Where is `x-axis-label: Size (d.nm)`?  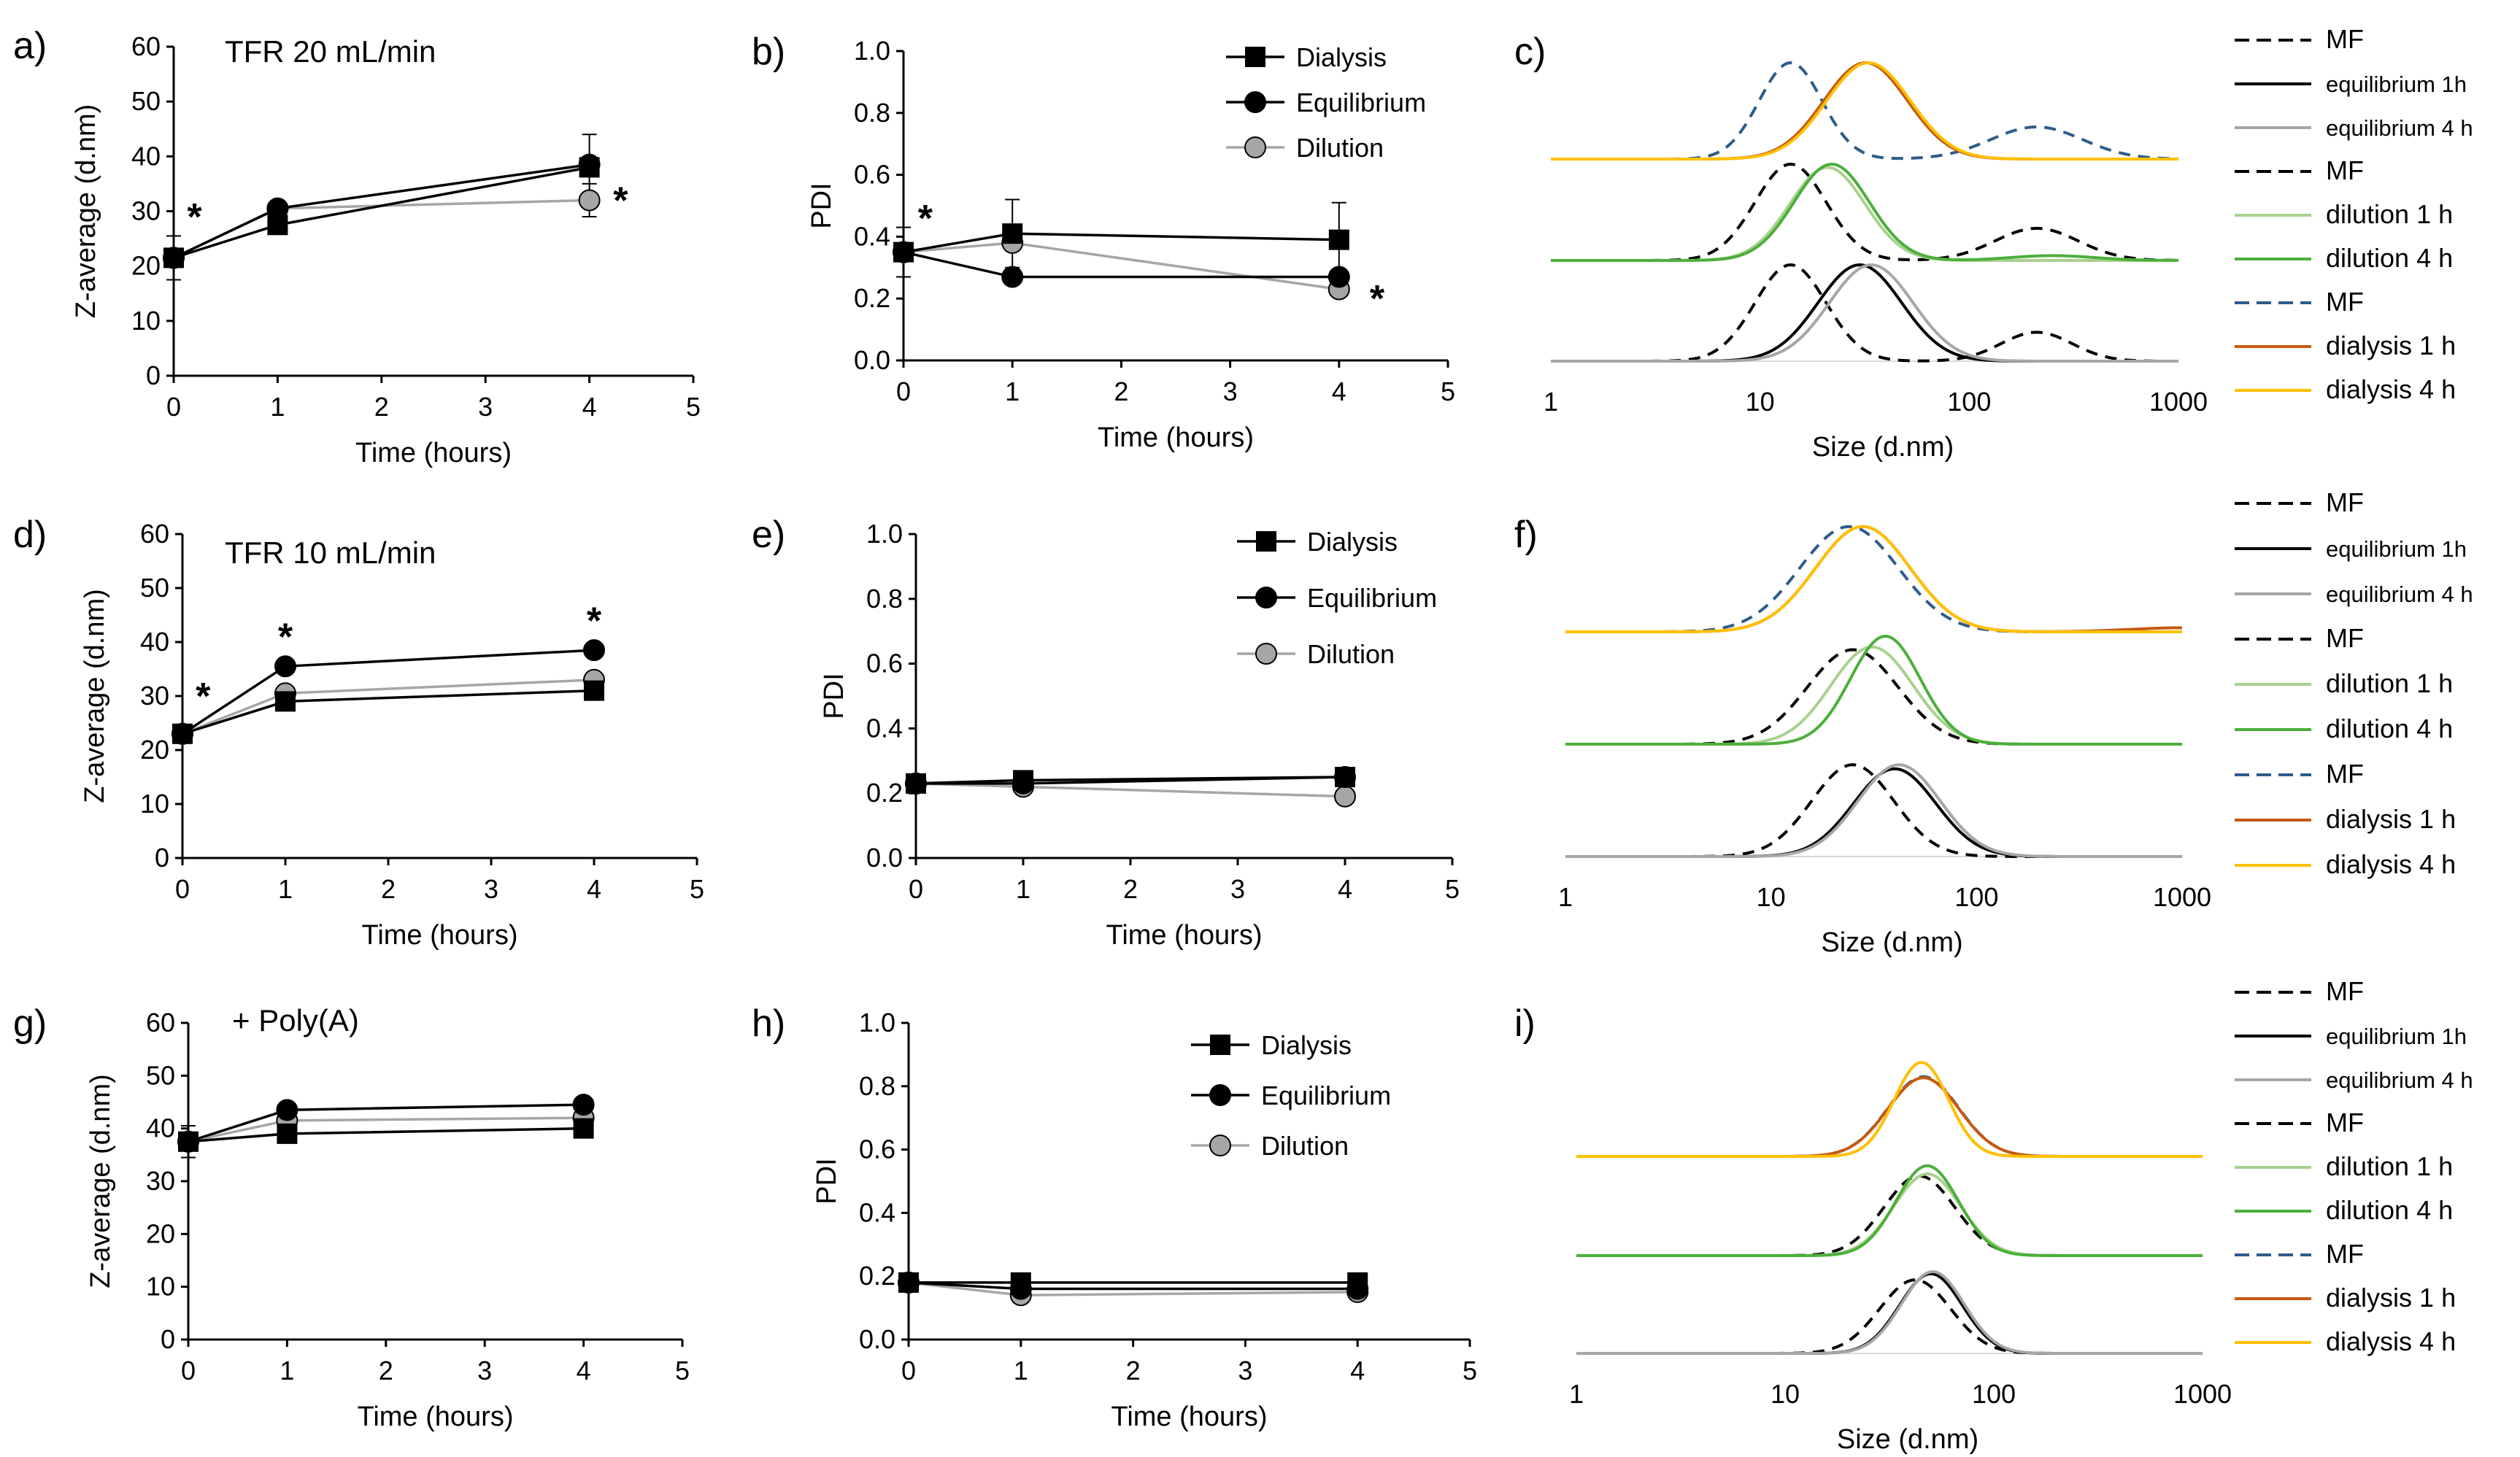
x-axis-label: Size (d.nm) is located at coordinates (1907, 1439).